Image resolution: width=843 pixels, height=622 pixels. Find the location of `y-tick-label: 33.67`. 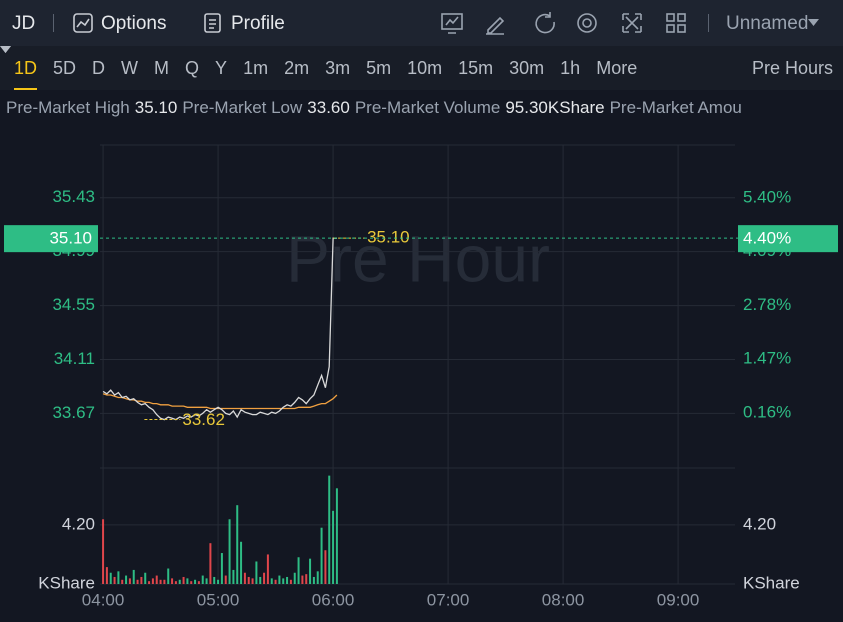

y-tick-label: 33.67 is located at coordinates (73, 412).